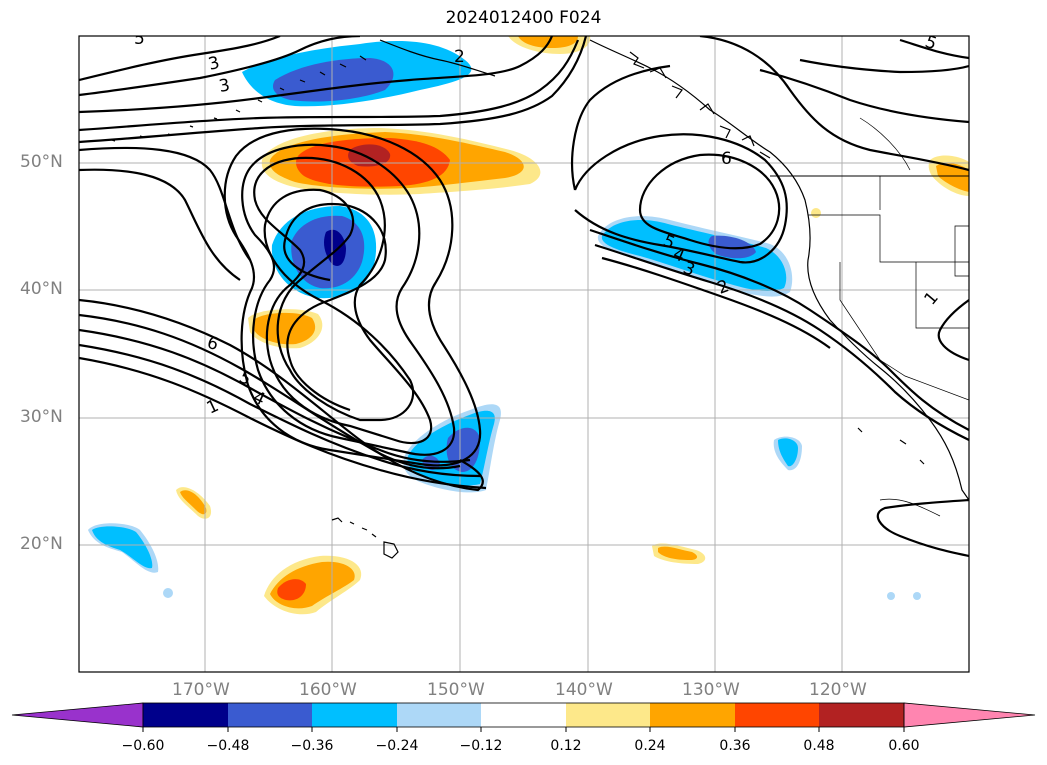 The width and height of the screenshot is (1047, 765). Describe the element at coordinates (523, 18) in the screenshot. I see `map-title: 2024012400 F024` at that location.